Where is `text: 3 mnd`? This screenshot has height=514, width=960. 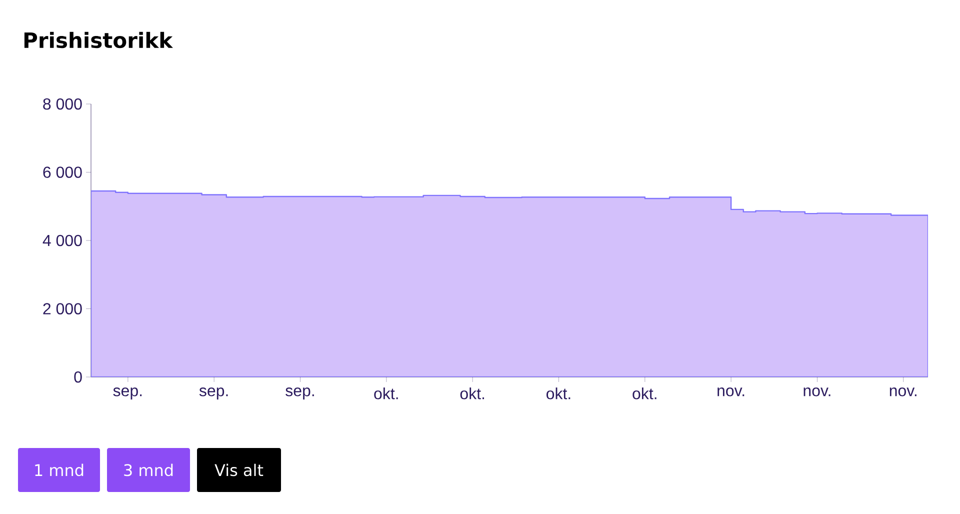
text: 3 mnd is located at coordinates (148, 470).